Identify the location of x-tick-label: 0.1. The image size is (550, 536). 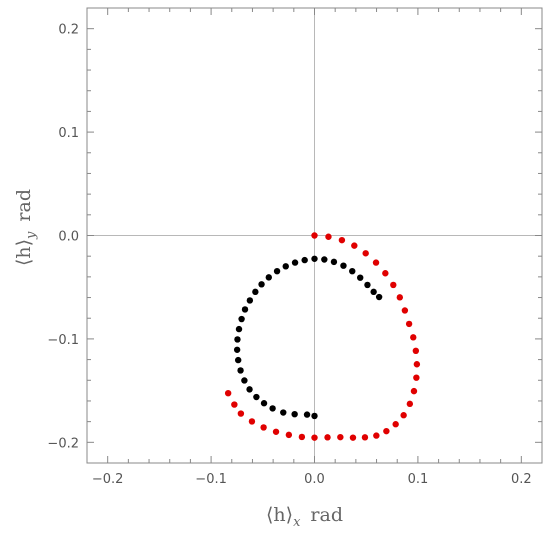
(418, 479).